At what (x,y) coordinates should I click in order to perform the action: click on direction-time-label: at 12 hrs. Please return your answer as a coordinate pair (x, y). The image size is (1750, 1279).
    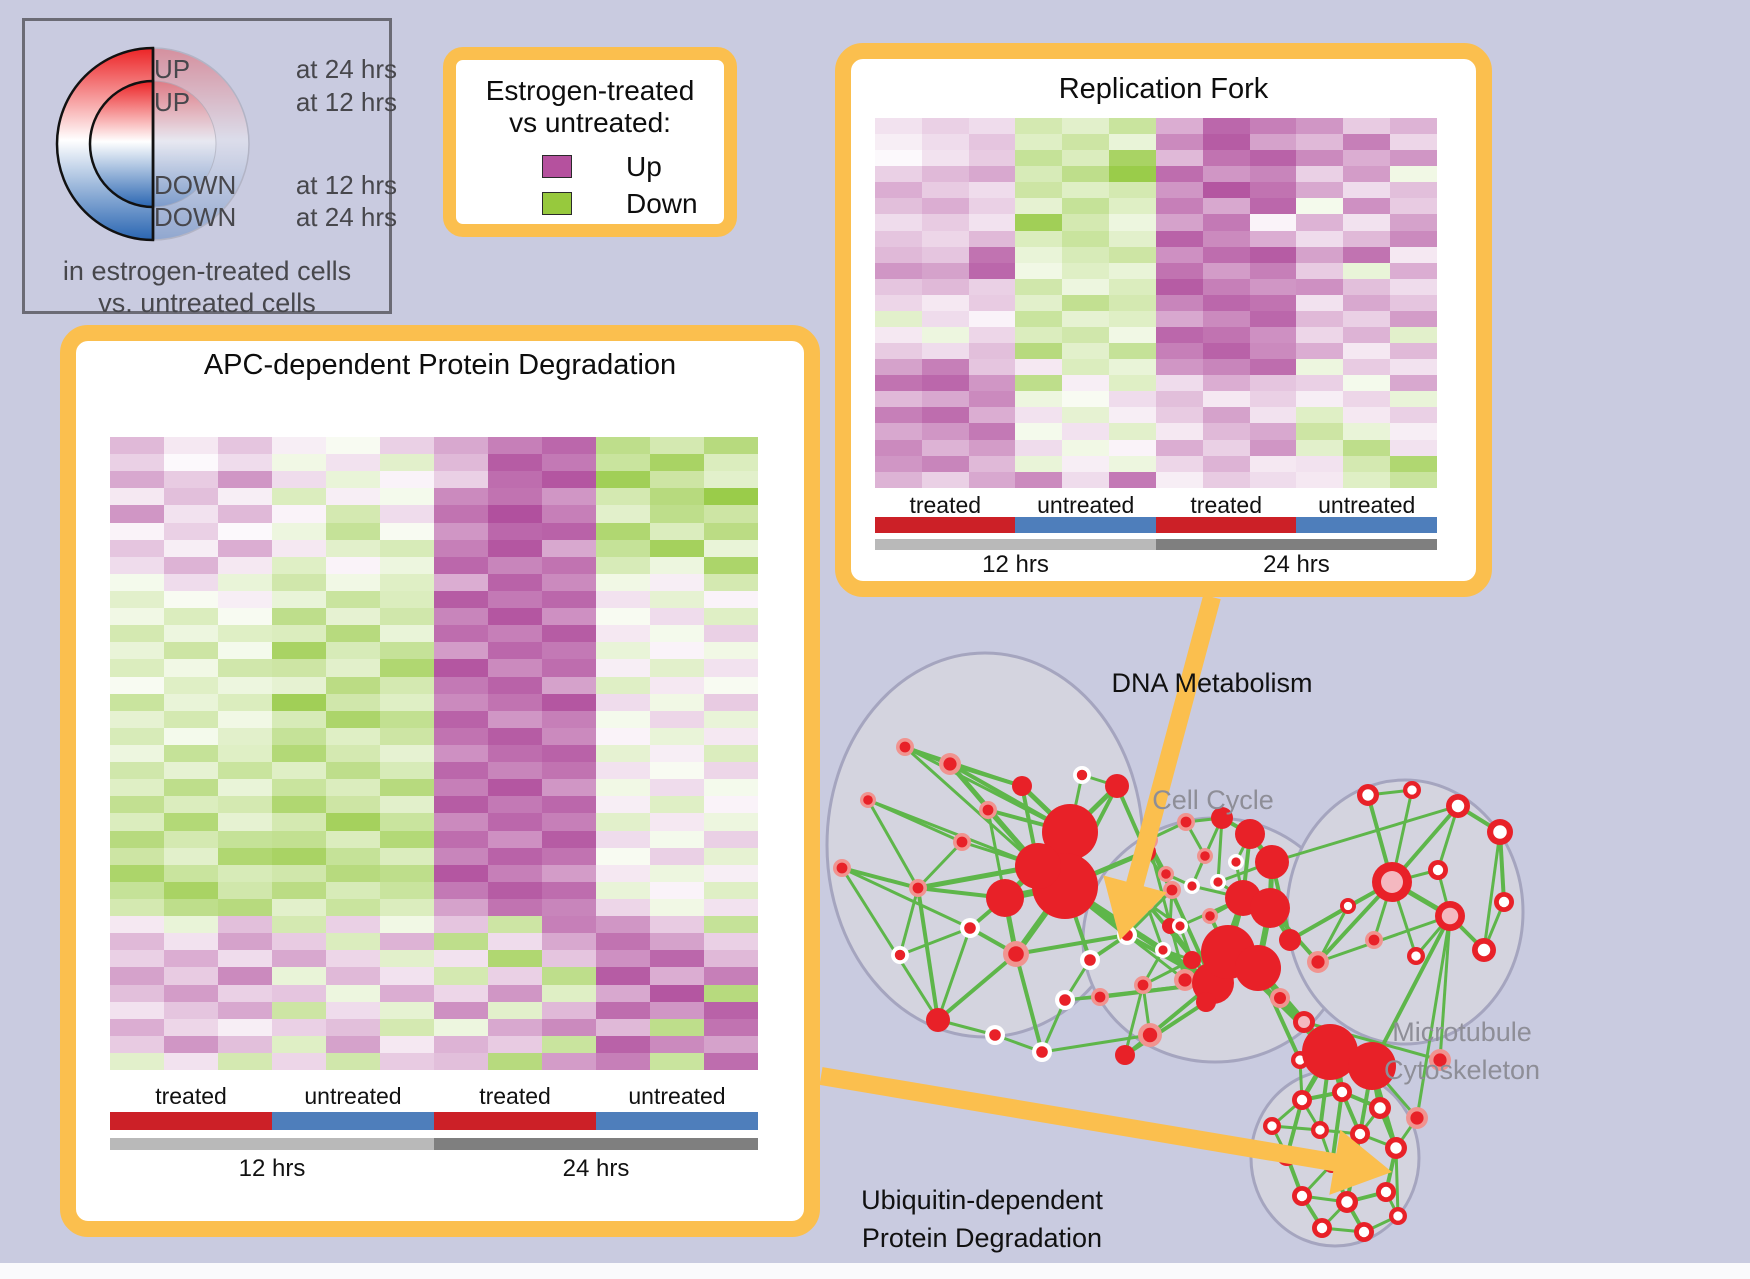
    Looking at the image, I should click on (346, 102).